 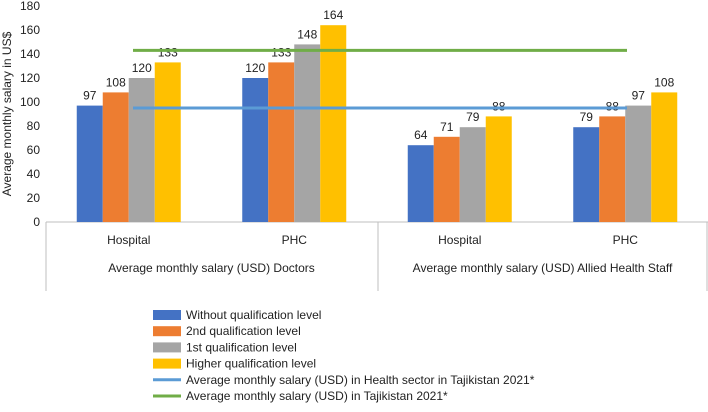 I want to click on data-label: 148, so click(x=307, y=34).